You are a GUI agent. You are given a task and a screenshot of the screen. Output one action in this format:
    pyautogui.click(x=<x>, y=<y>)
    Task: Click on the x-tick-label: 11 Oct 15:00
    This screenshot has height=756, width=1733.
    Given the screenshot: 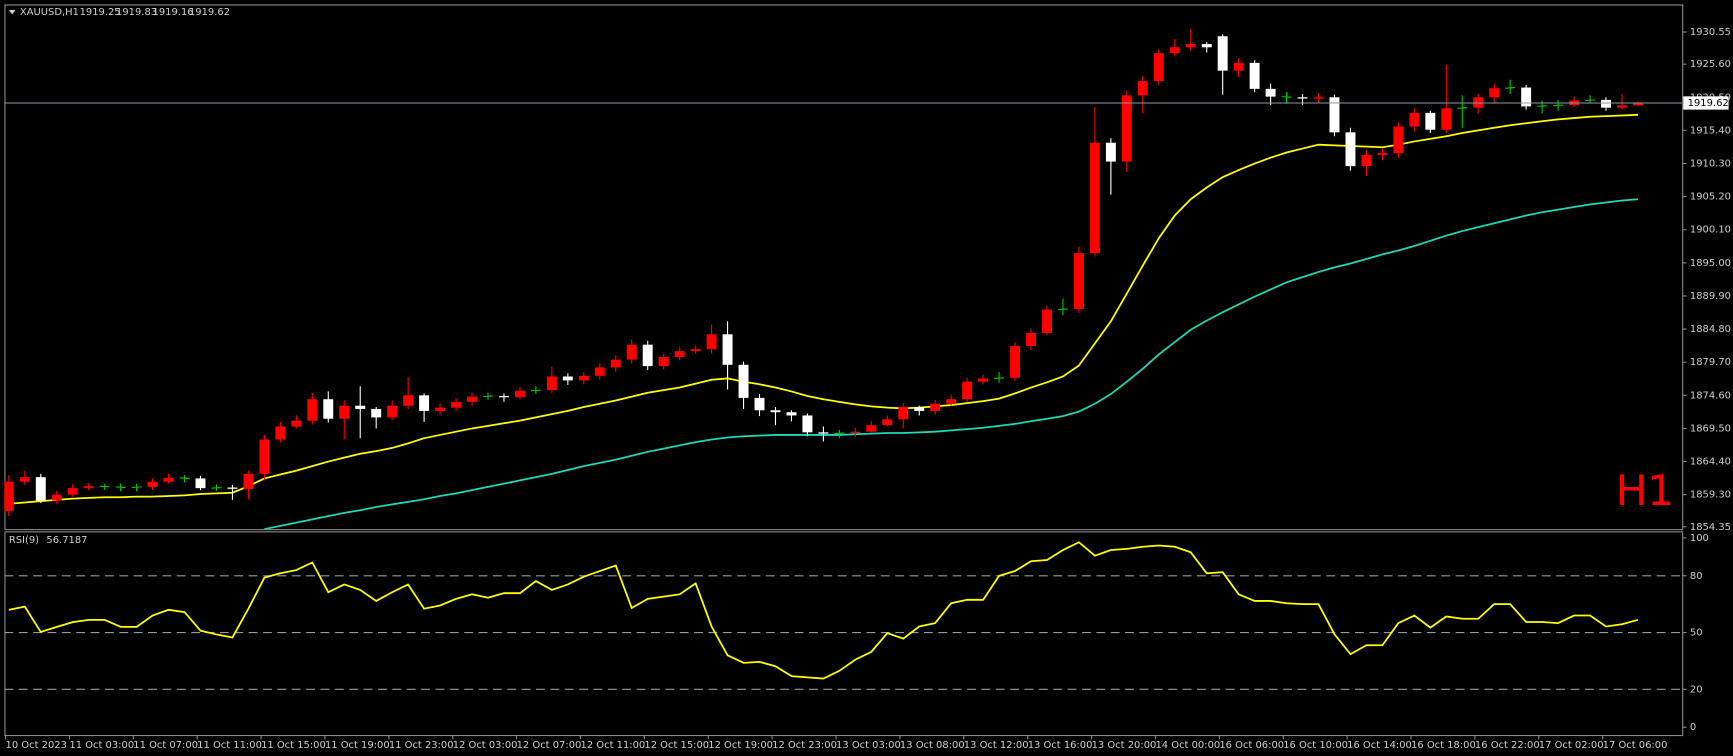 What is the action you would take?
    pyautogui.click(x=293, y=745)
    